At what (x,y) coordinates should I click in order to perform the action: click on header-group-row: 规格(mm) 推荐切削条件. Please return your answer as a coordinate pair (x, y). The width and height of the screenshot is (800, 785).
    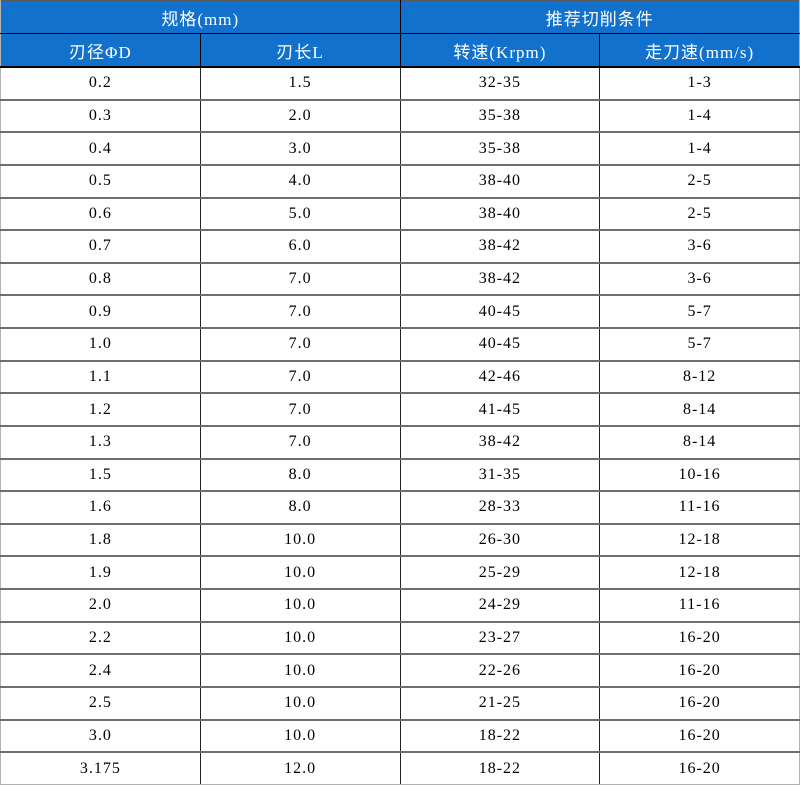
    Looking at the image, I should click on (400, 17).